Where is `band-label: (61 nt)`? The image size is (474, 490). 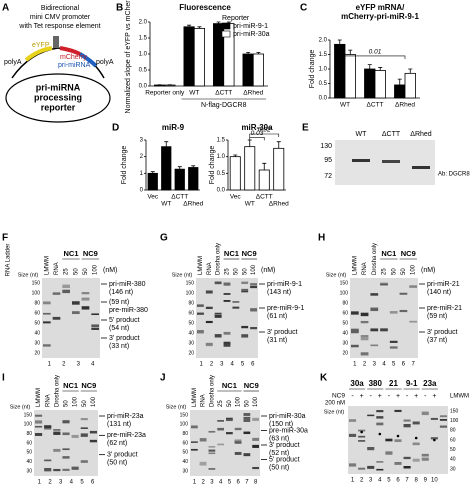 band-label: (61 nt) is located at coordinates (277, 316).